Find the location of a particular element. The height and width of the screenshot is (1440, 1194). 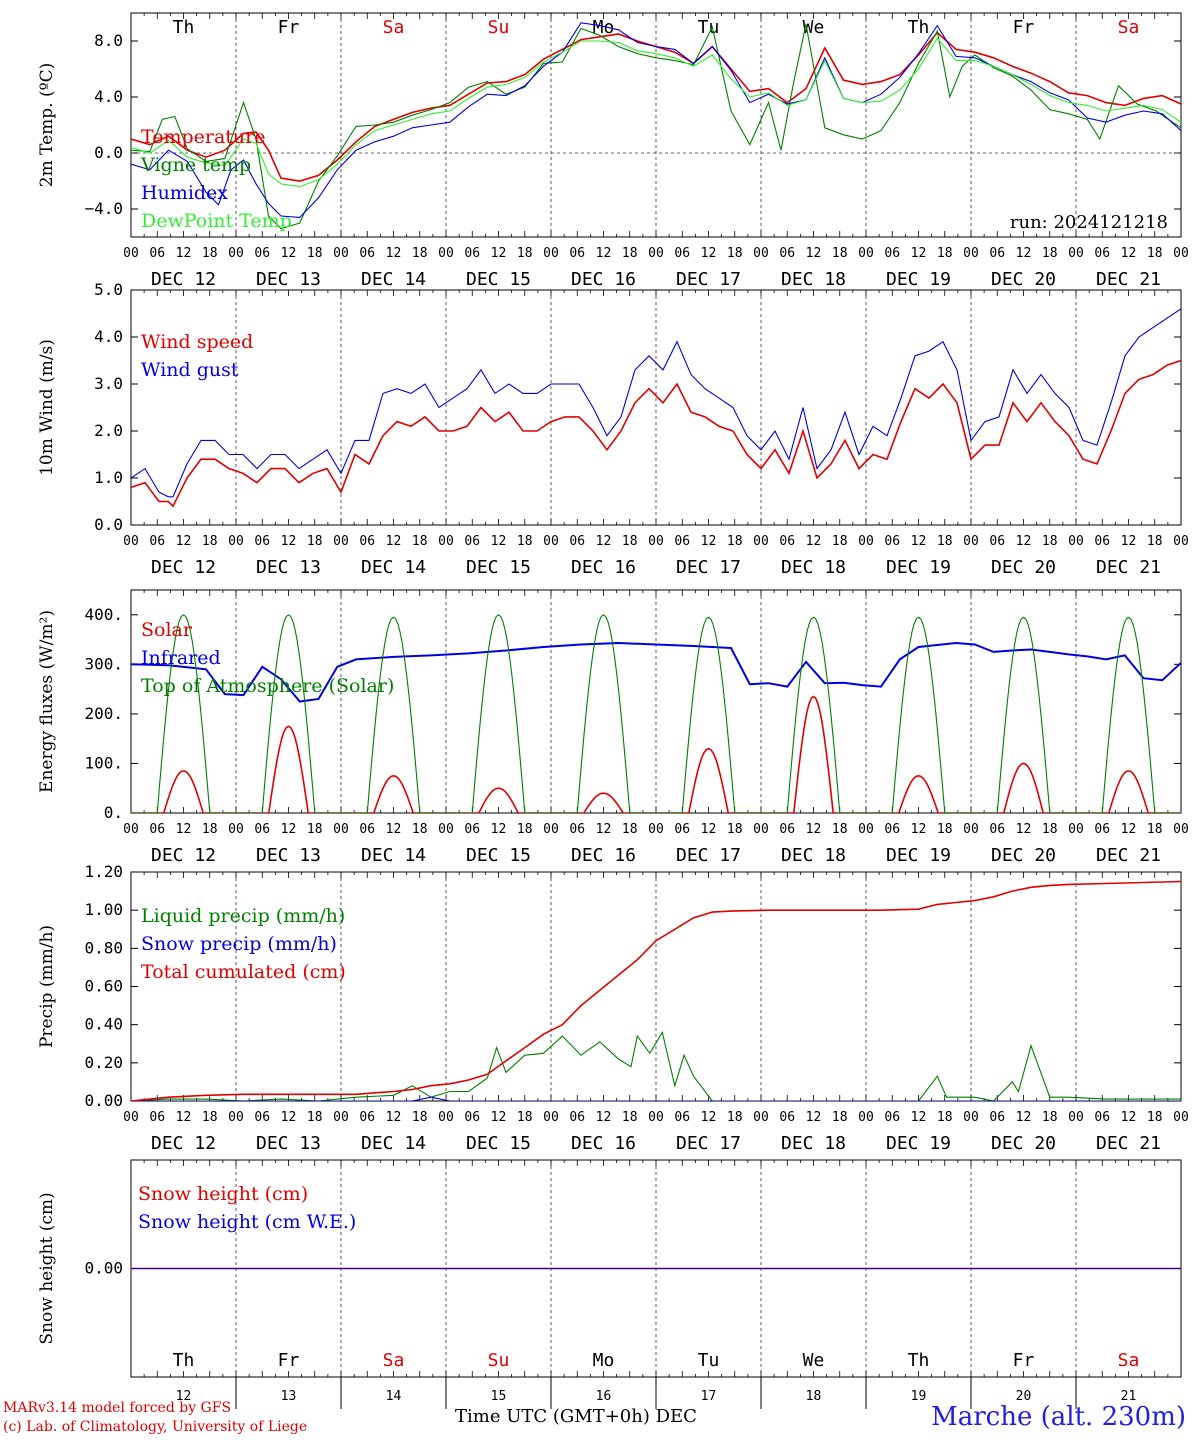

legend-entry: Top of Atmosphere (Solar) is located at coordinates (267, 686).